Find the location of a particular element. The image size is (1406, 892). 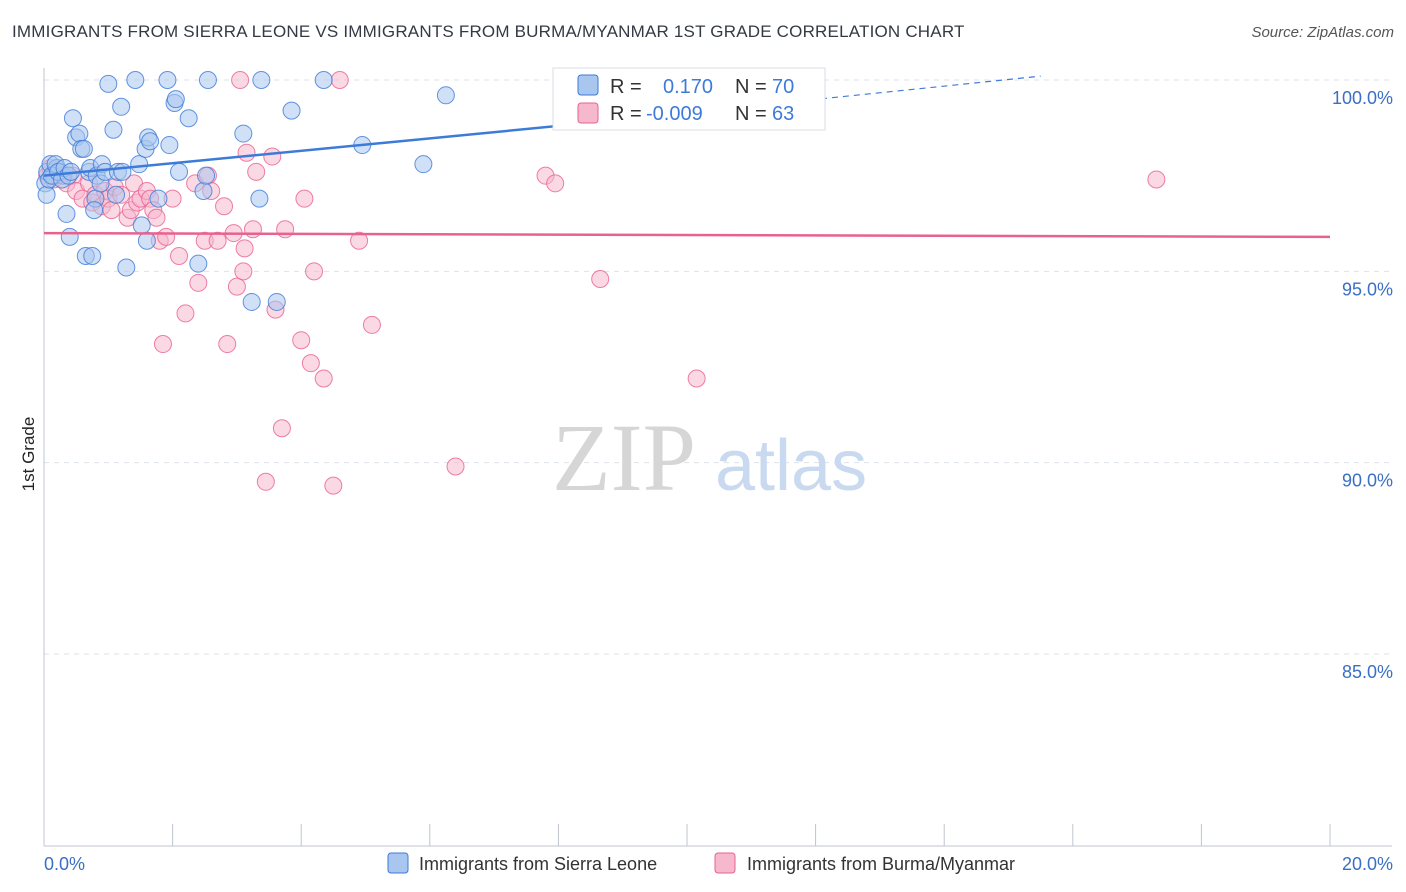

legend-bottom-swatch-blue is located at coordinates (398, 863).